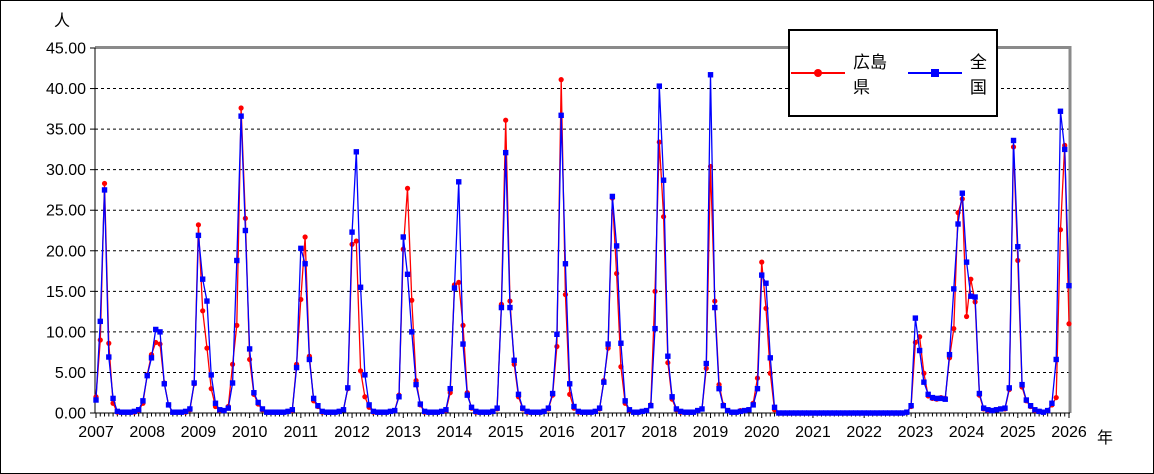 This screenshot has width=1154, height=474. What do you see at coordinates (813, 432) in the screenshot?
I see `x-tick-label: 2021` at bounding box center [813, 432].